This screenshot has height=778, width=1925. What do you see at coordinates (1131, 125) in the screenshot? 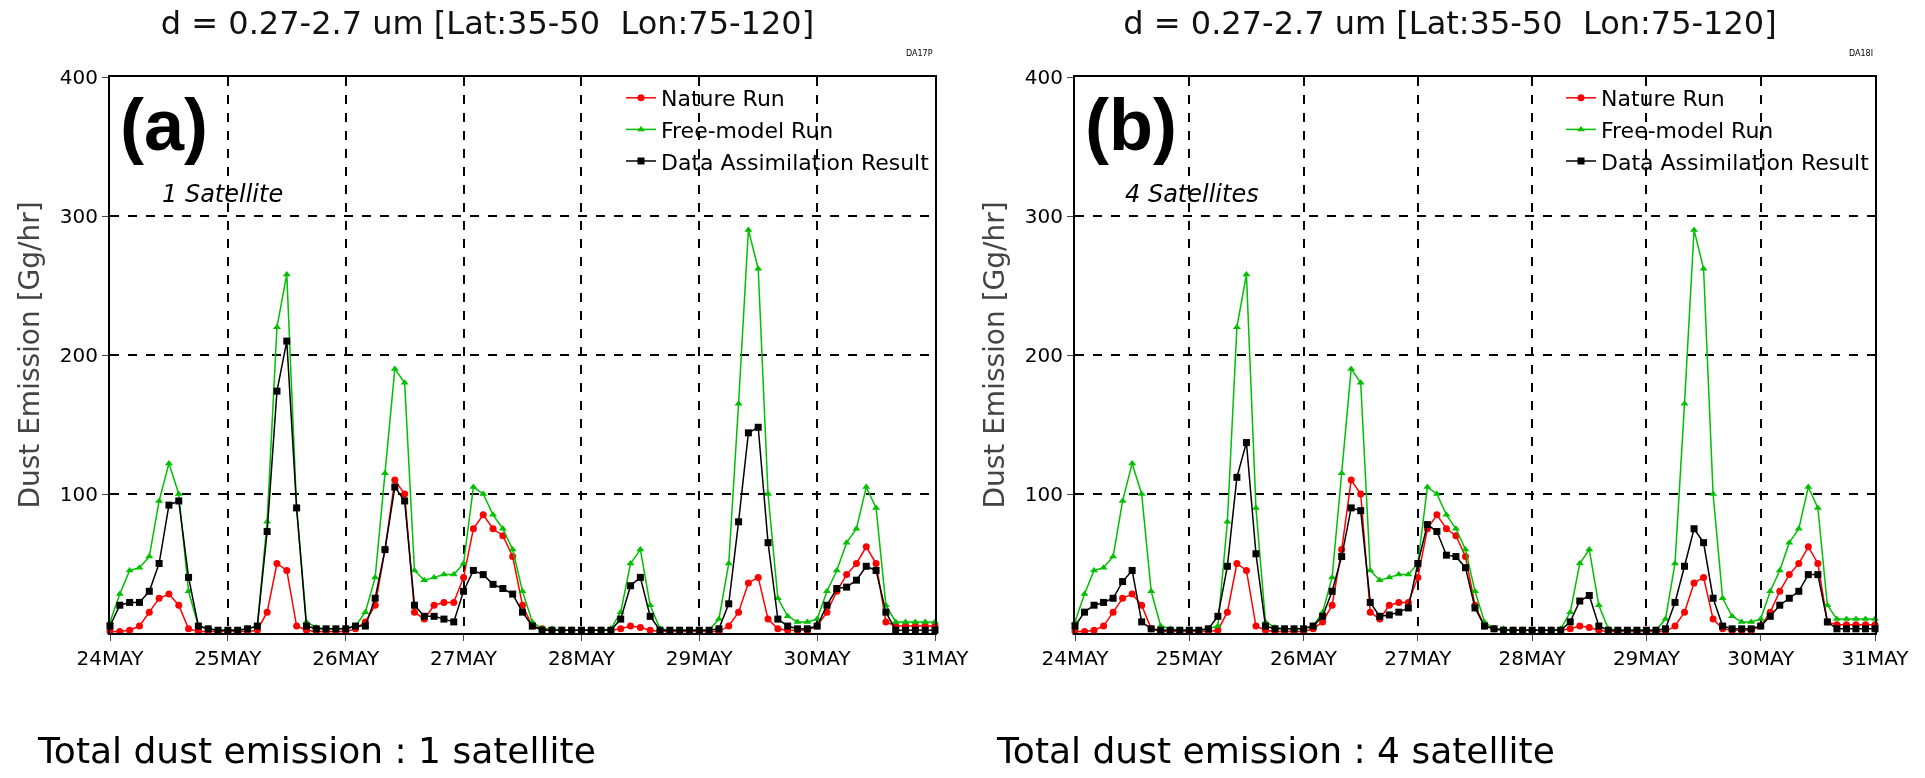
I see `annotation: (b)` at bounding box center [1131, 125].